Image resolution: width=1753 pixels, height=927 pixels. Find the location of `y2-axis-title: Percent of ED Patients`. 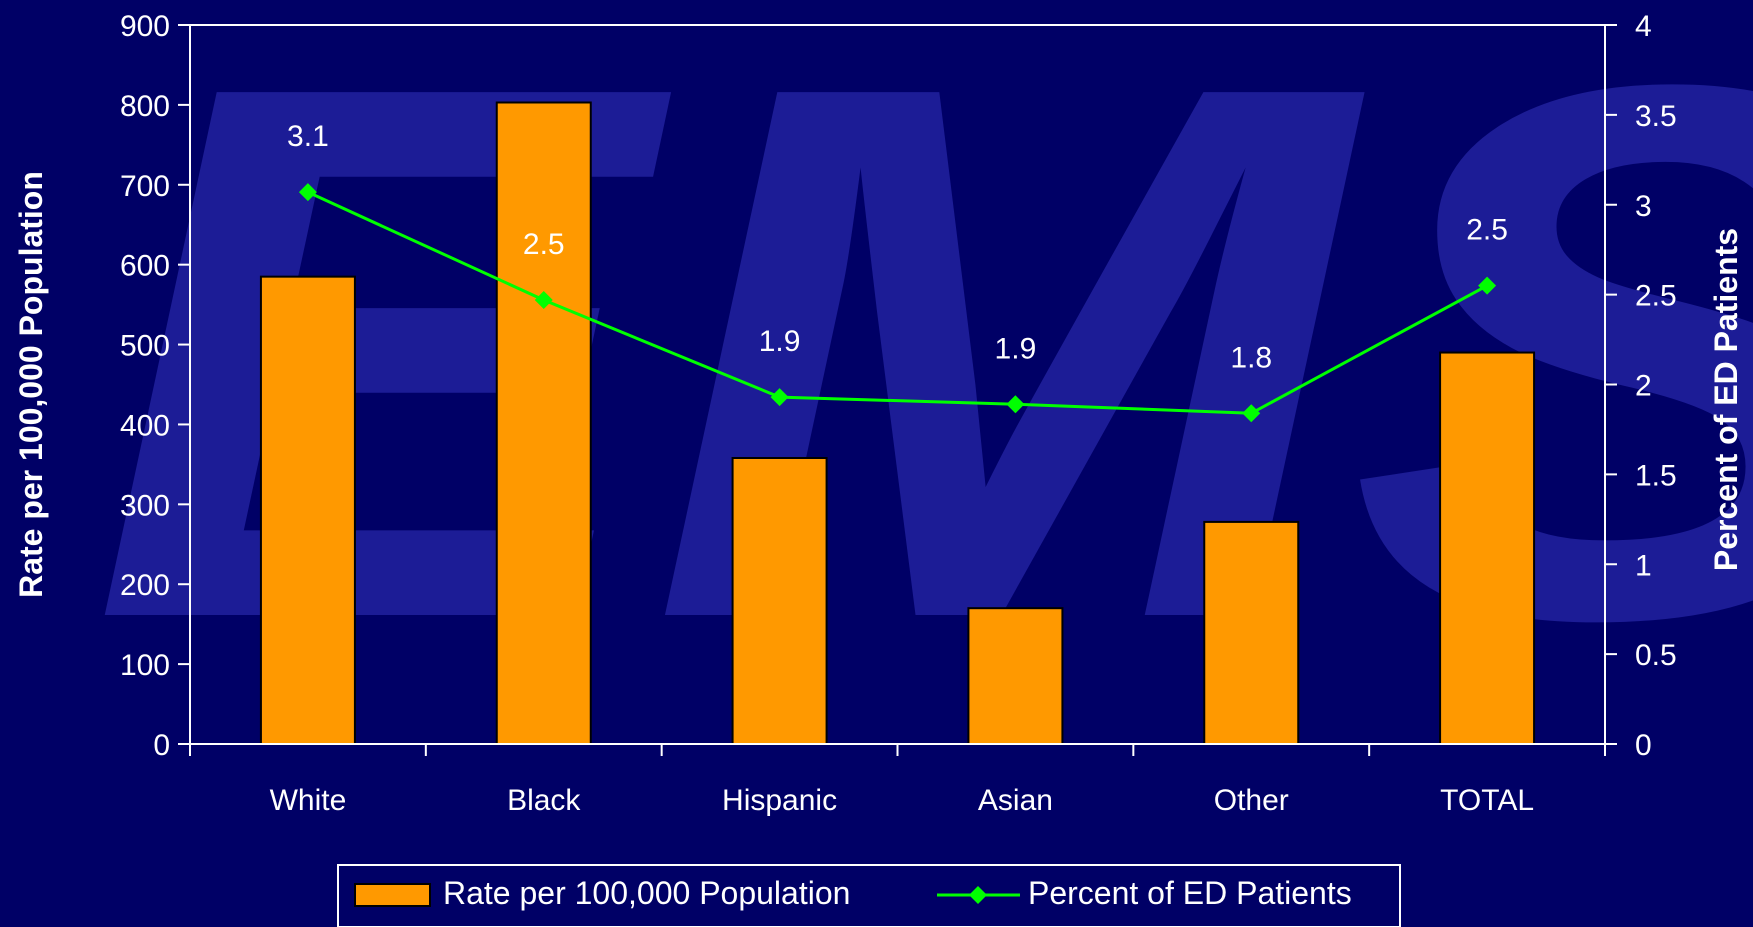

y2-axis-title: Percent of ED Patients is located at coordinates (1726, 399).